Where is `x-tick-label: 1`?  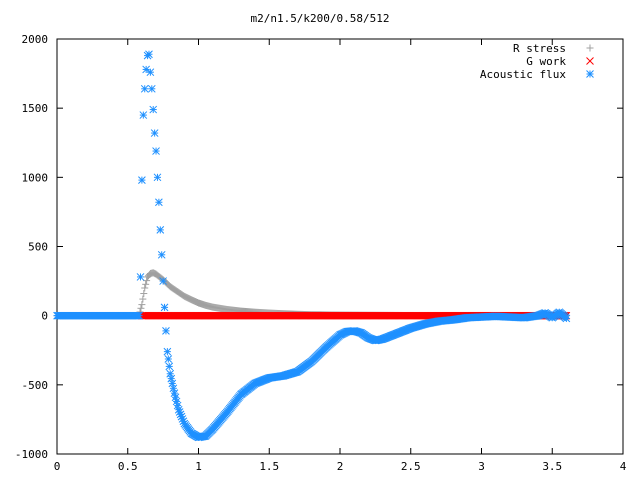
x-tick-label: 1 is located at coordinates (198, 466).